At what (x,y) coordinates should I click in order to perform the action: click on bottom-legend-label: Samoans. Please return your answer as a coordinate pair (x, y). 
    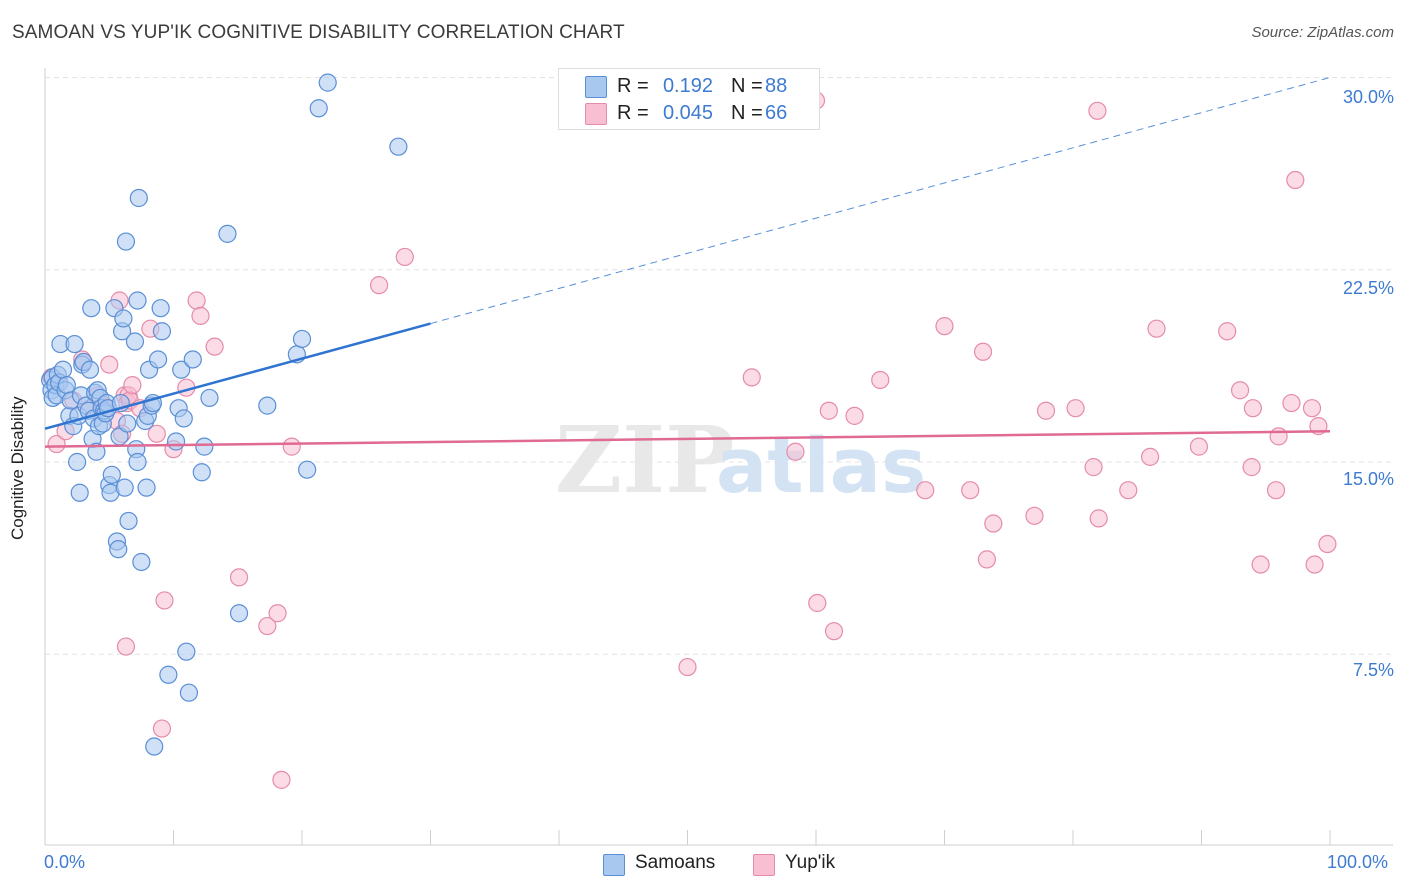
    Looking at the image, I should click on (675, 862).